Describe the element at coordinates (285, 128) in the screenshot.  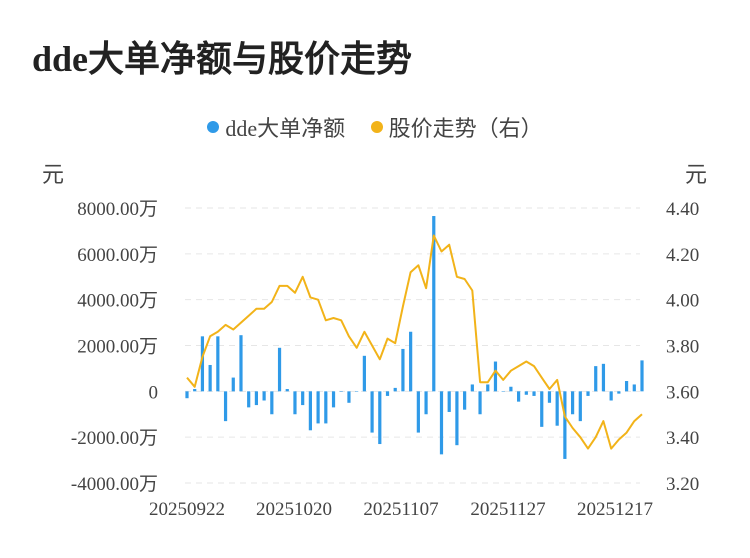
I see `legend-bar-label: dde大单净额` at that location.